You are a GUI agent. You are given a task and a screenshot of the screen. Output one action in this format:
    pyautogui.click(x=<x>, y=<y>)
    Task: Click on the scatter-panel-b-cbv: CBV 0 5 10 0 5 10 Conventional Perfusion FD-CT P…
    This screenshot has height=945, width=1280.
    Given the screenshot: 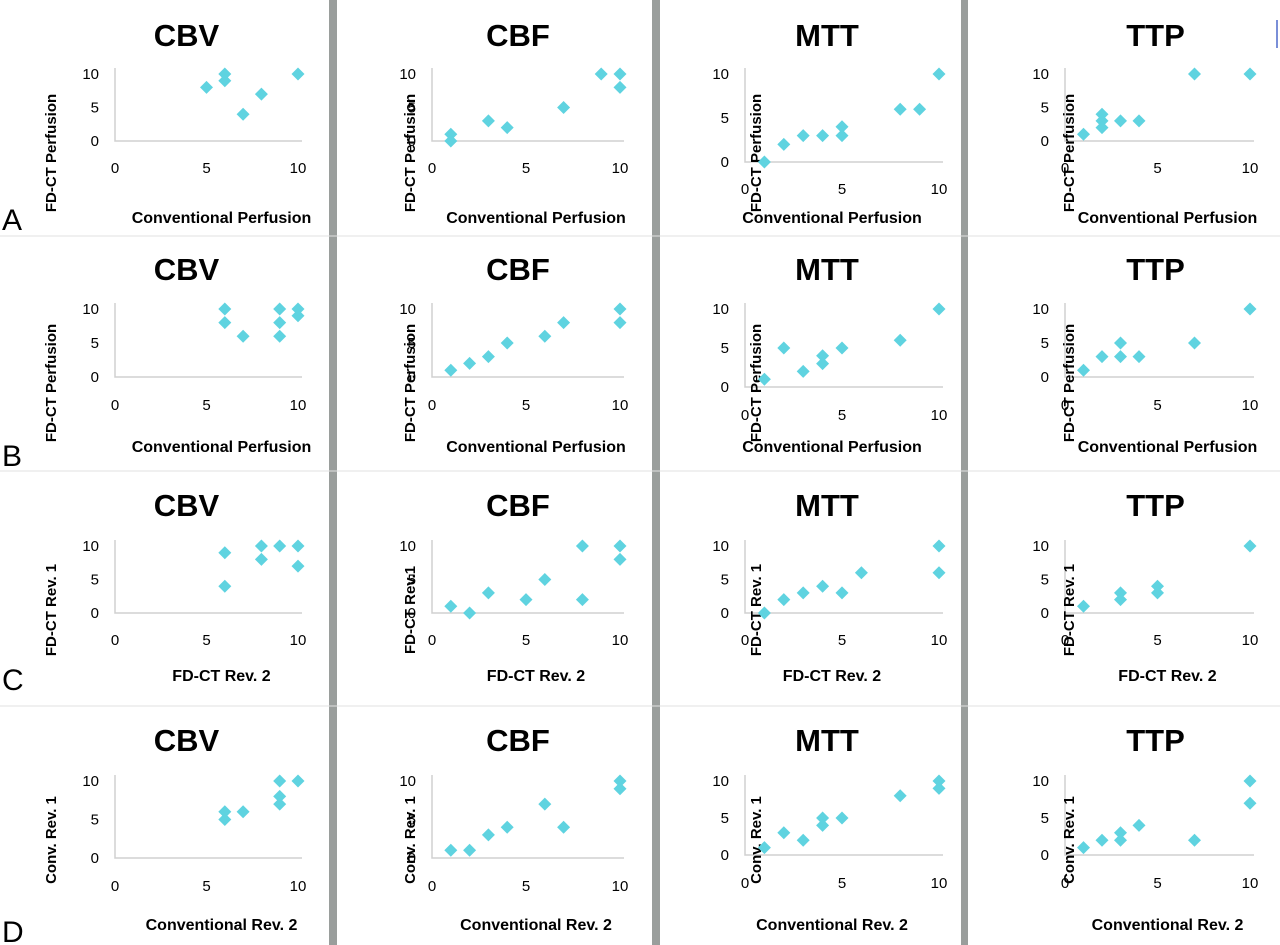 What is the action you would take?
    pyautogui.click(x=177, y=354)
    